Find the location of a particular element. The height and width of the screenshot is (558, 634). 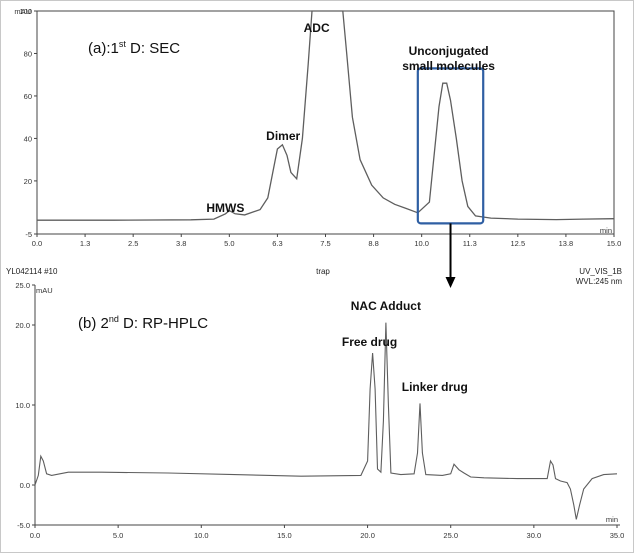

a-x-tick-label: 10.0 is located at coordinates (421, 243).